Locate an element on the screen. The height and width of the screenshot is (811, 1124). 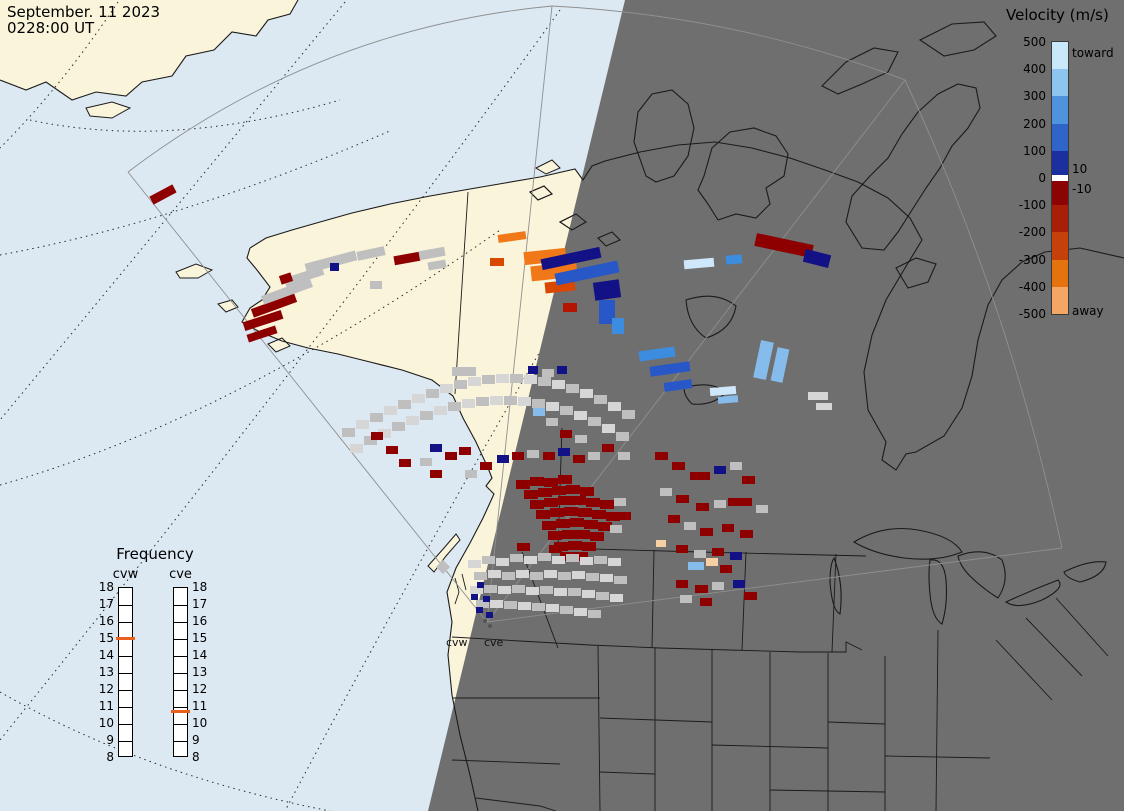
radar-fov-line is located at coordinates (519, 314).